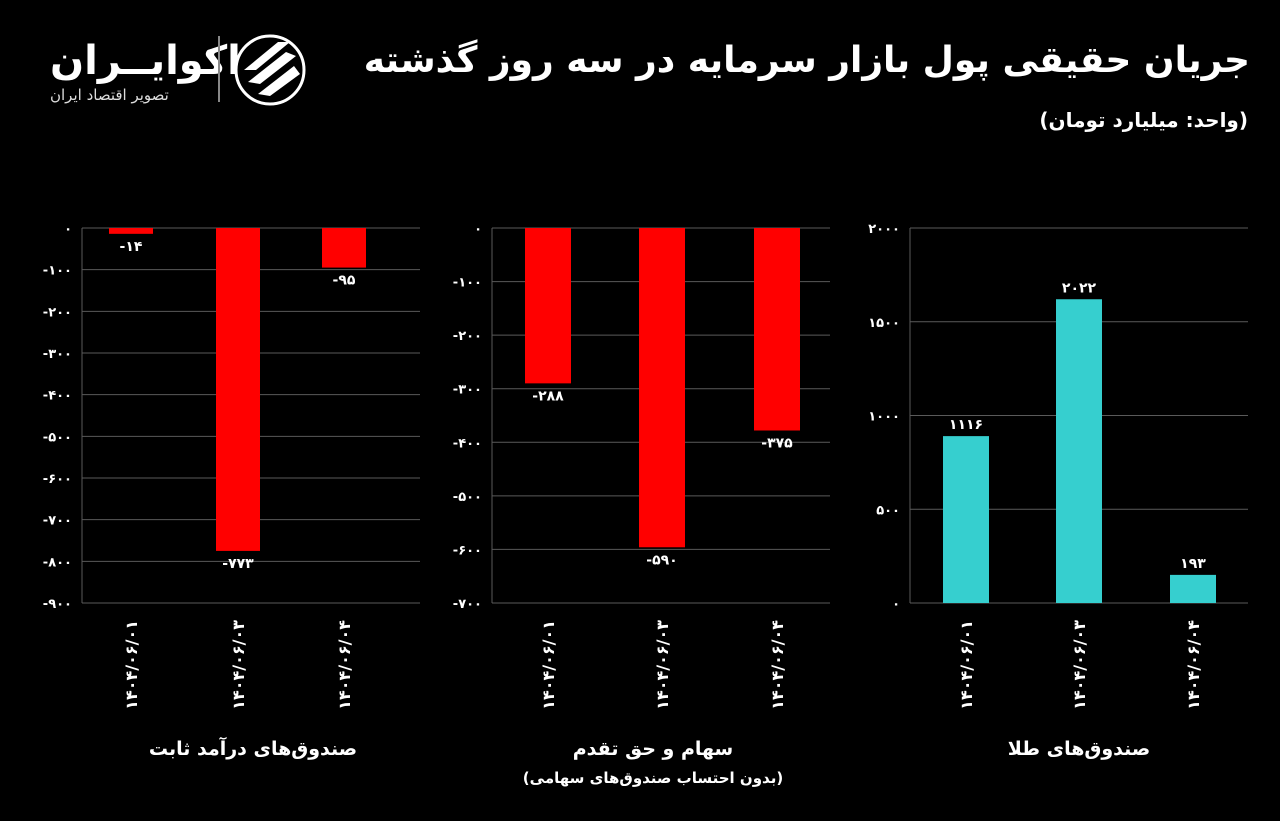 This screenshot has width=1280, height=821. I want to click on data-label: -۱۴, so click(131, 247).